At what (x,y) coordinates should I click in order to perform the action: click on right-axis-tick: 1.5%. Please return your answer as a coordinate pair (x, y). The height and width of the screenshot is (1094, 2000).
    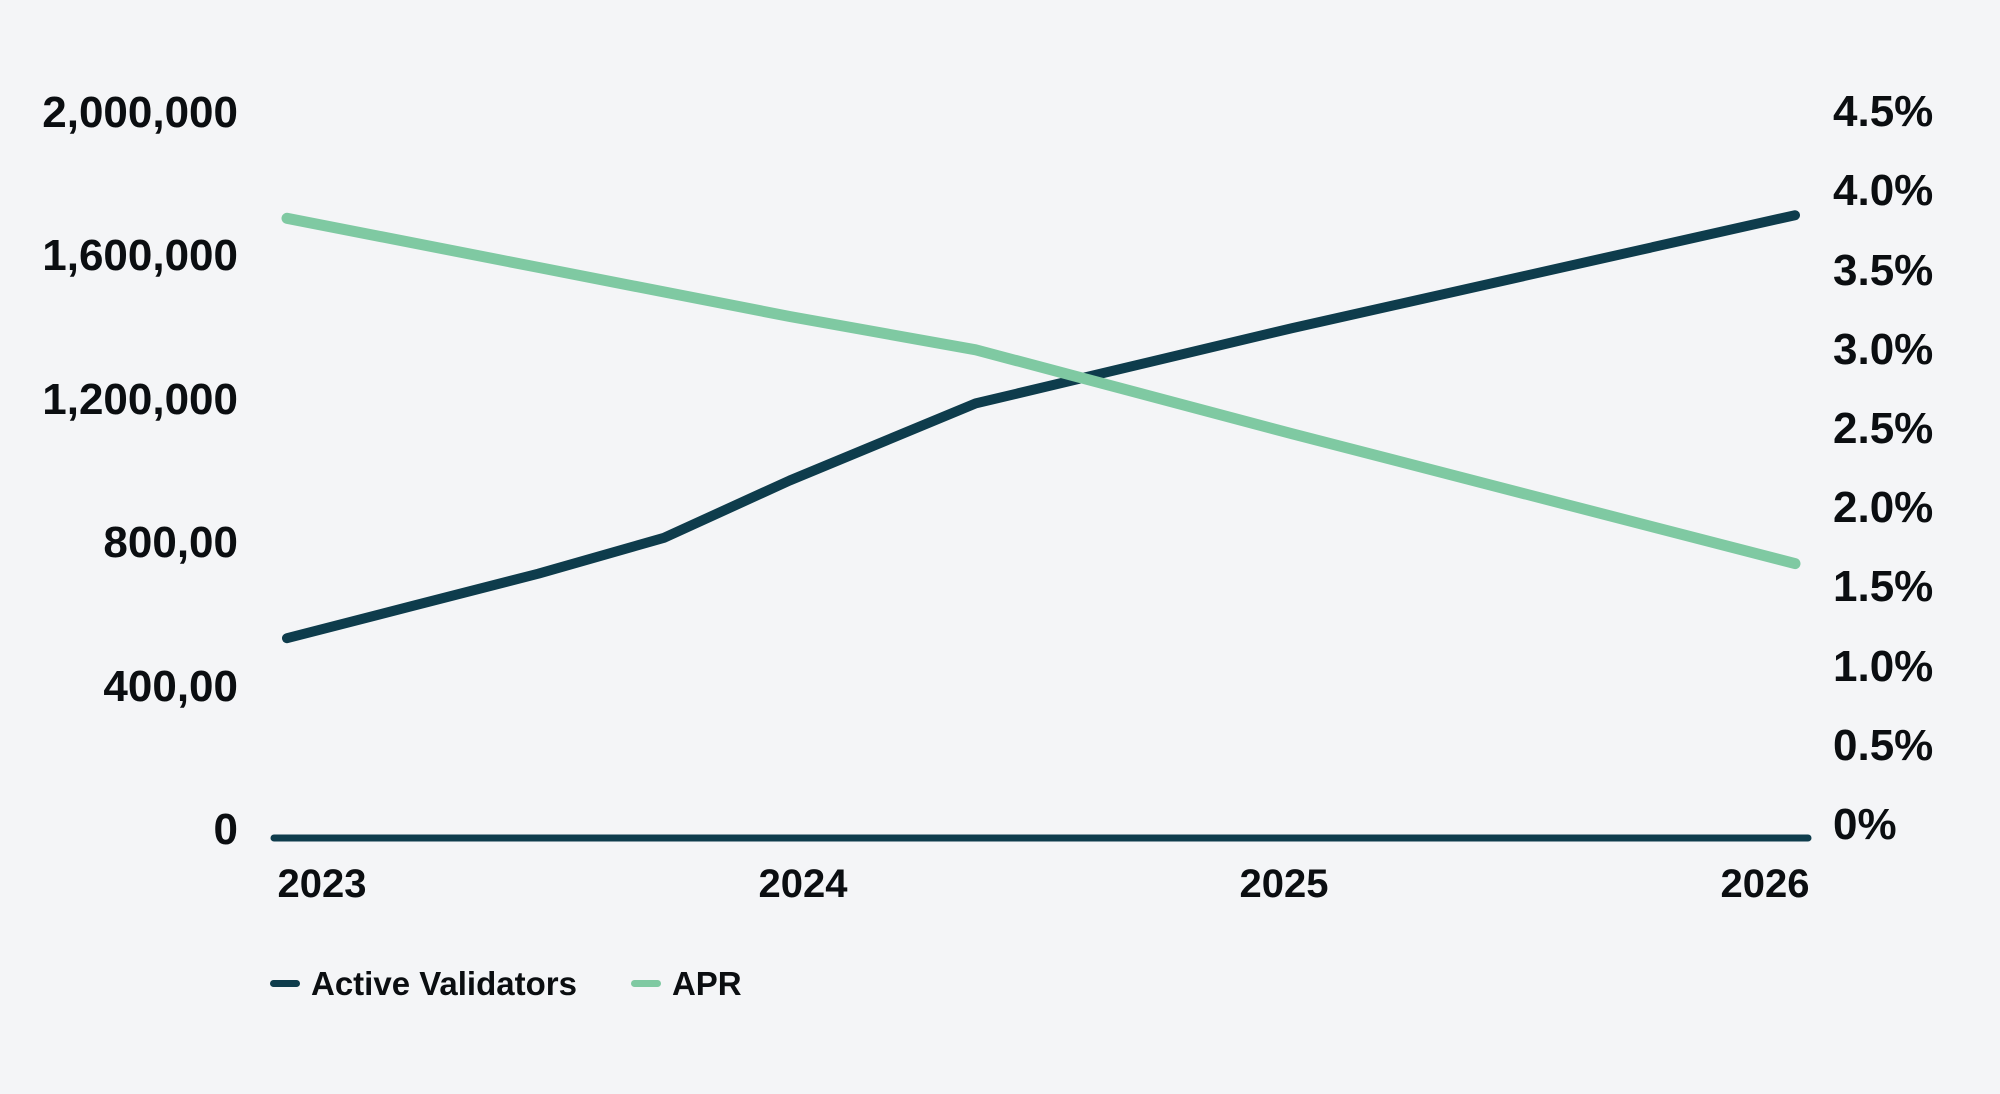
    Looking at the image, I should click on (1883, 587).